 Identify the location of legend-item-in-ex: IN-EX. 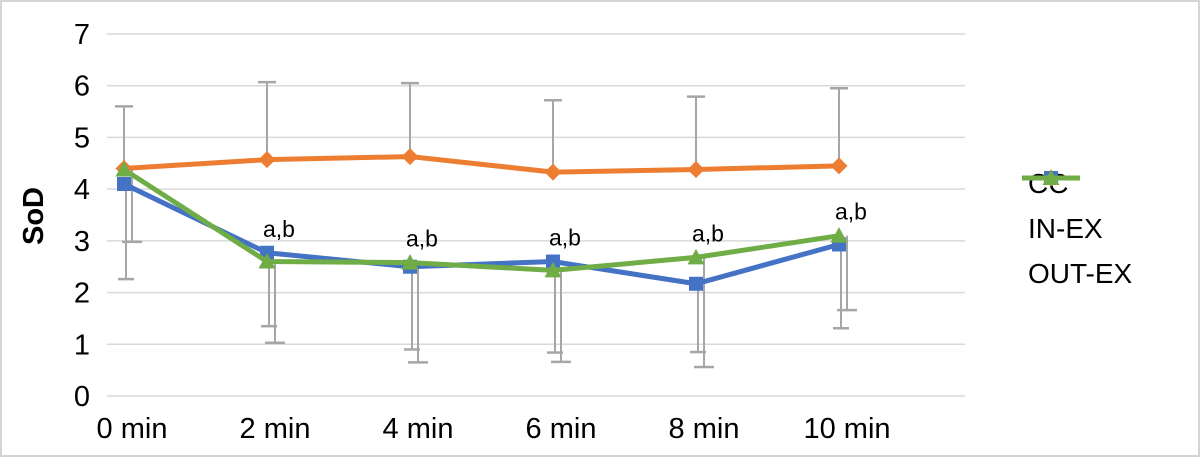
(1077, 207).